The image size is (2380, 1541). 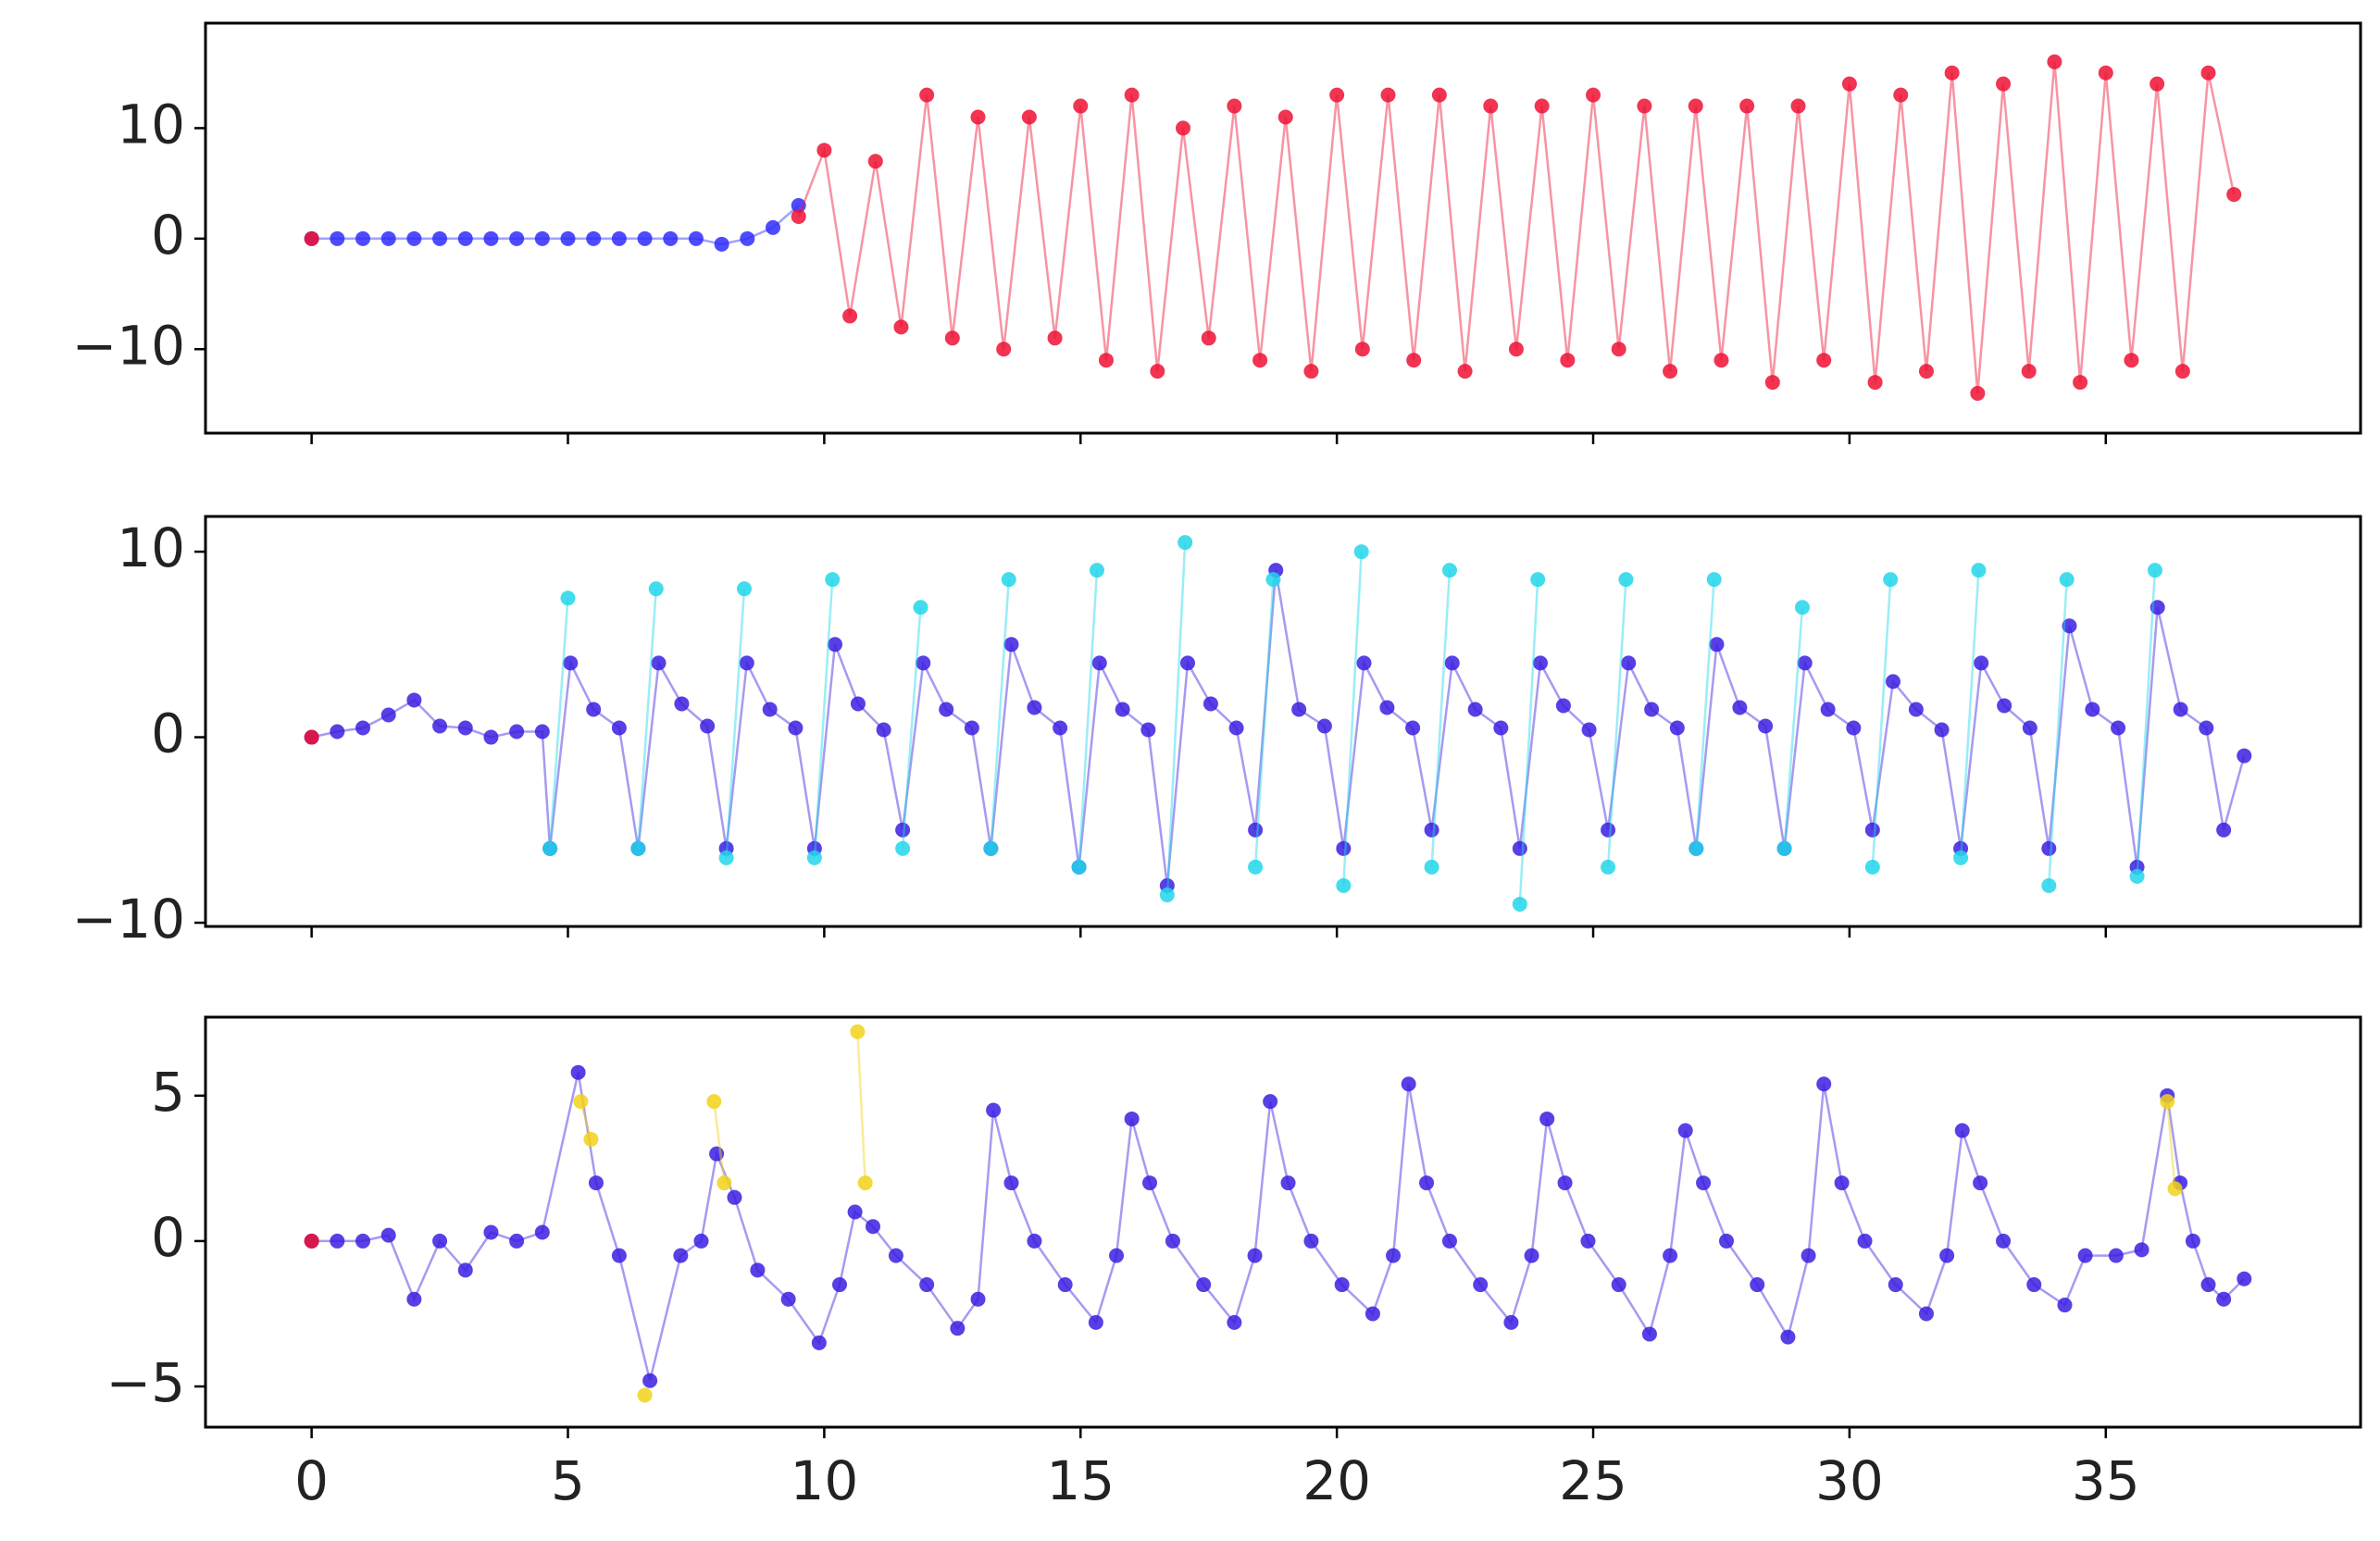 What do you see at coordinates (151, 124) in the screenshot?
I see `y-tick-label: 10` at bounding box center [151, 124].